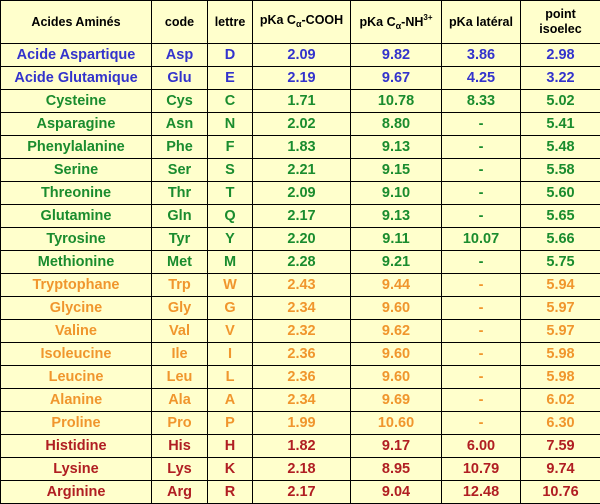 This screenshot has width=600, height=504. I want to click on cell-letter: I, so click(230, 354).